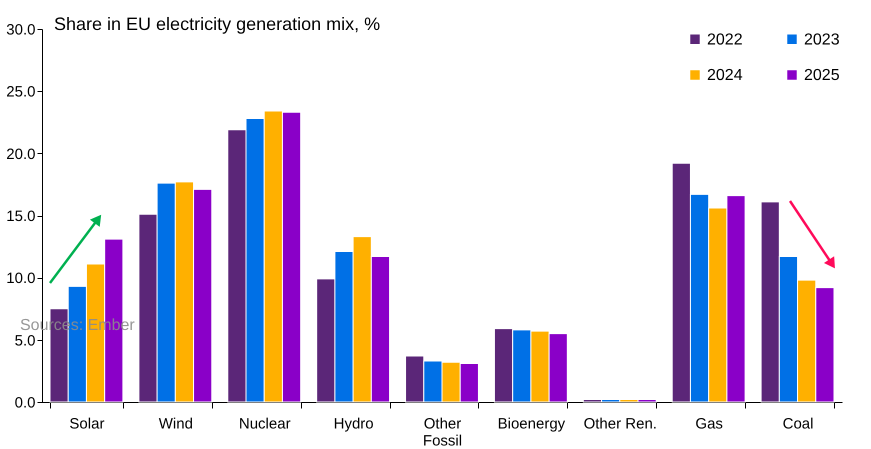 The width and height of the screenshot is (871, 449). Describe the element at coordinates (442, 432) in the screenshot. I see `x-tick-label: Other Fossil` at that location.